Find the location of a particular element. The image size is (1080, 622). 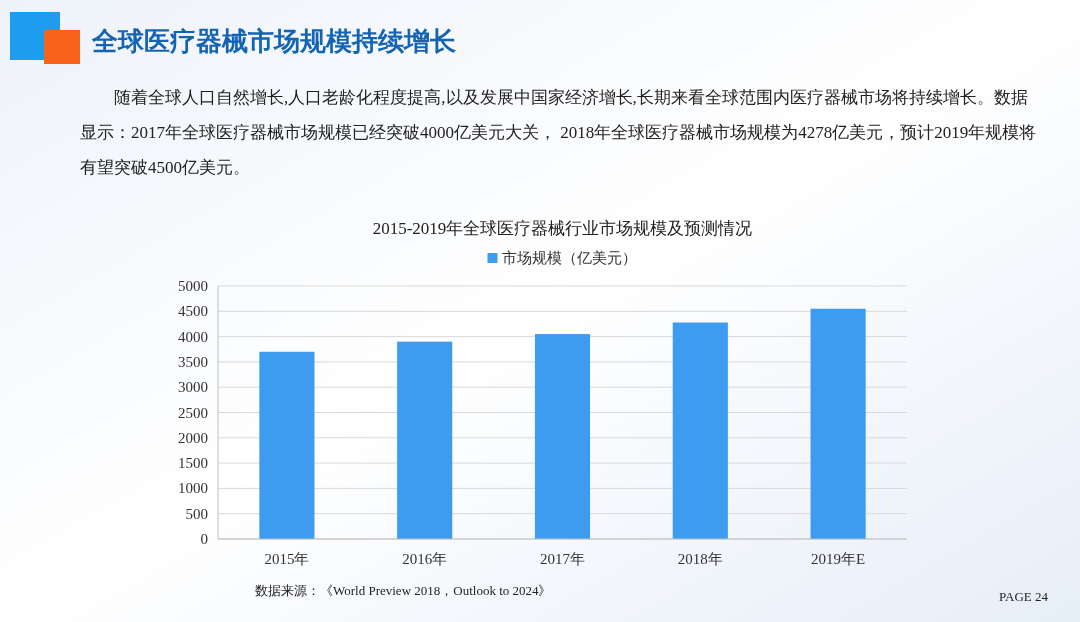

chart-title: 全球医疗器械市场规模持续增长 is located at coordinates (273, 41).